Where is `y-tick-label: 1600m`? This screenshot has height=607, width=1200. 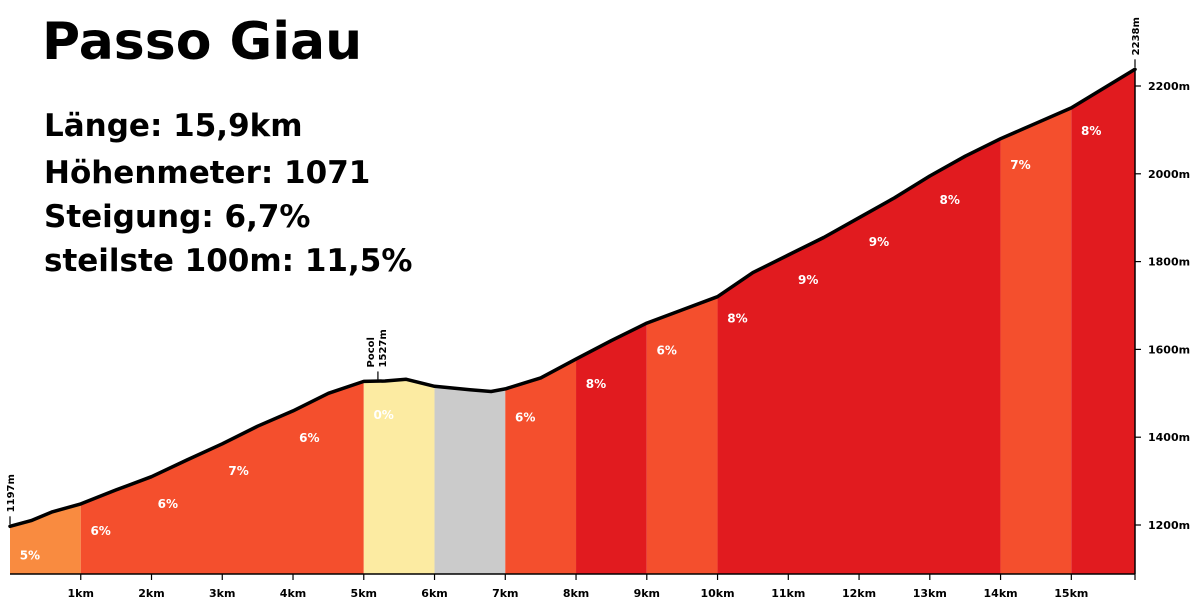
y-tick-label: 1600m is located at coordinates (1169, 349).